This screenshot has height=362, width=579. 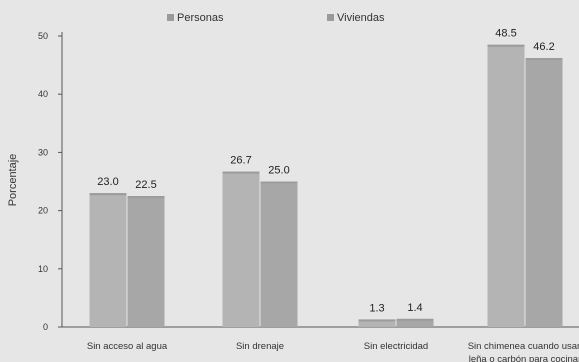 I want to click on bar-value-label: 22.5, so click(x=145, y=185).